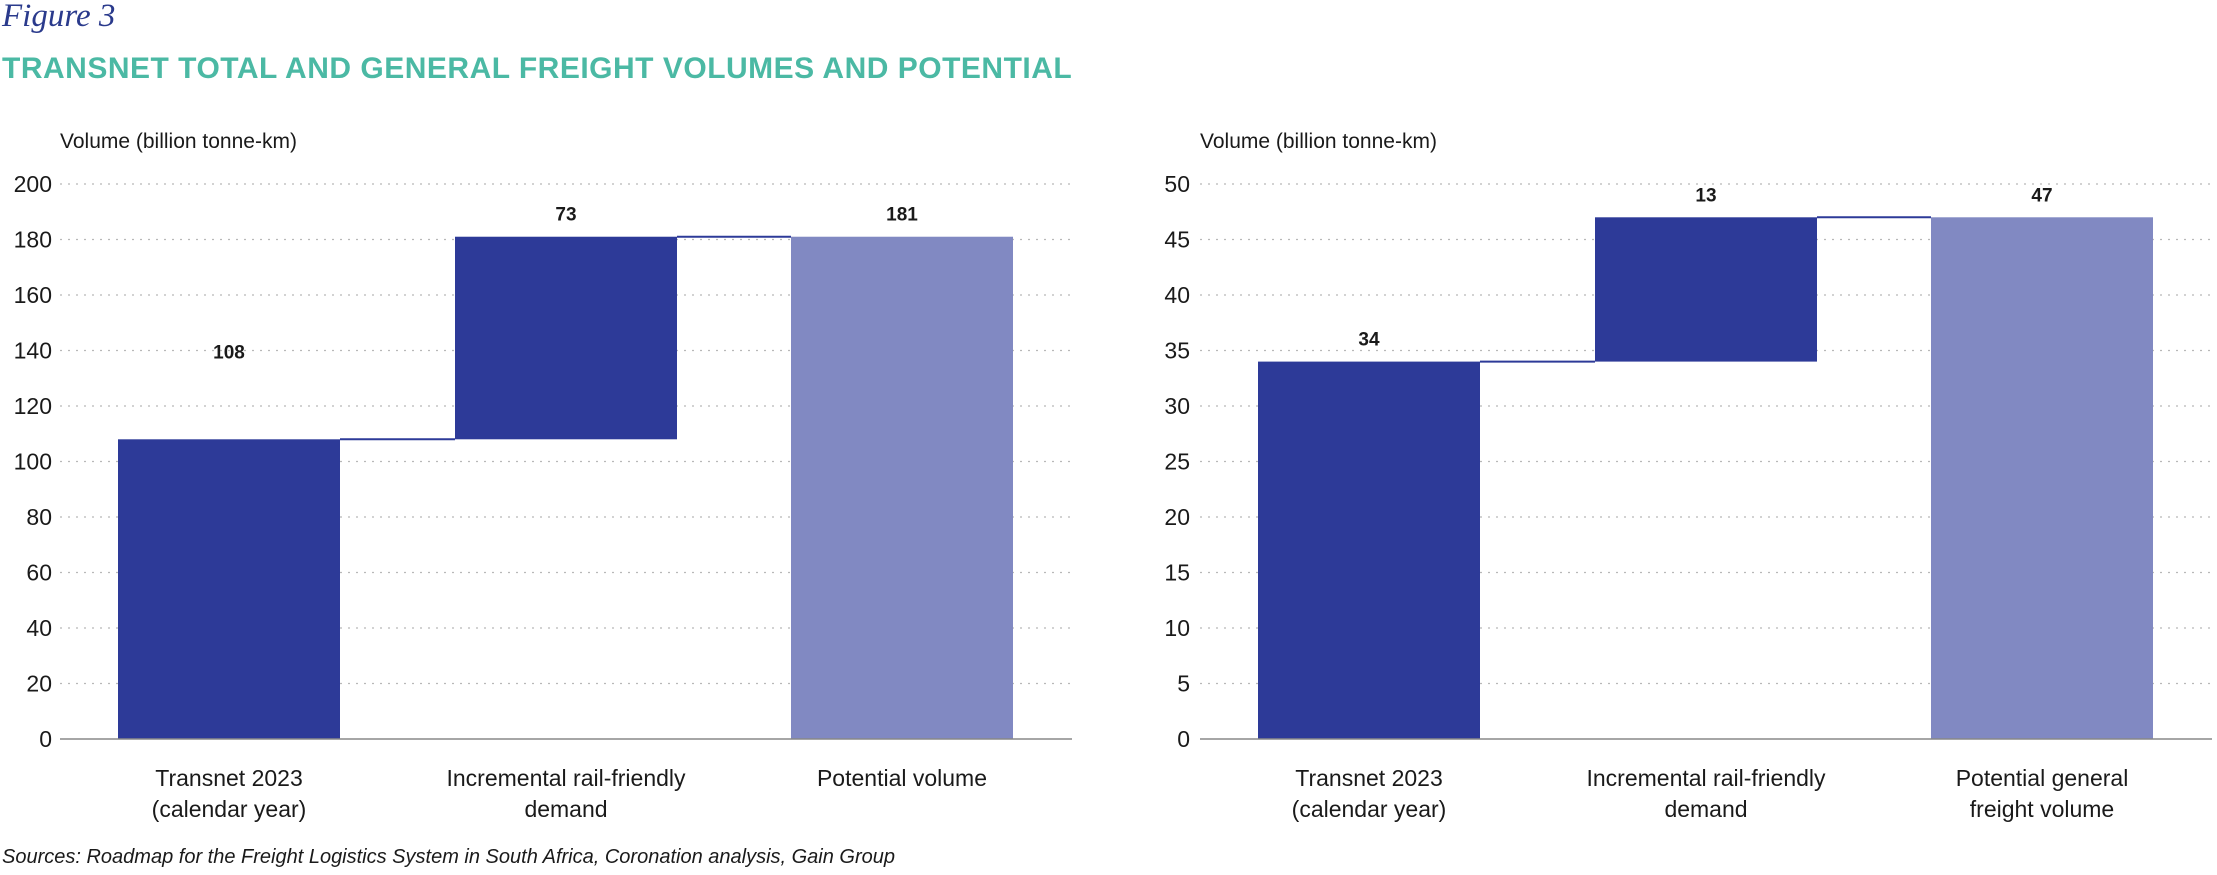 The width and height of the screenshot is (2217, 875). I want to click on y-tick-label: 120, so click(33, 406).